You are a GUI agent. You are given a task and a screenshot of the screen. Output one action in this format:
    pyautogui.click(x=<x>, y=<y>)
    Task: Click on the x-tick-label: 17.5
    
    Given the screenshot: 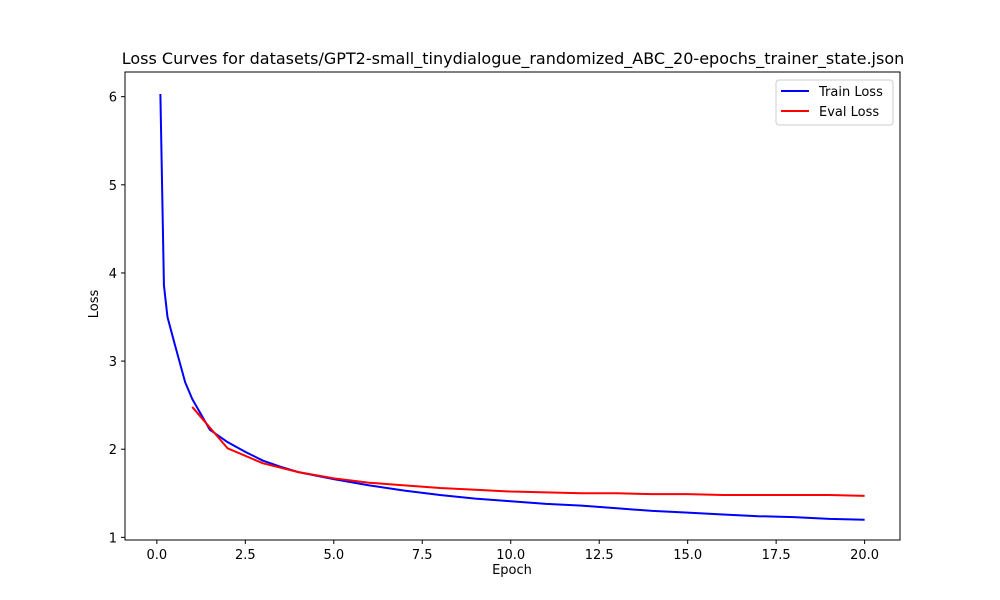 What is the action you would take?
    pyautogui.click(x=776, y=555)
    